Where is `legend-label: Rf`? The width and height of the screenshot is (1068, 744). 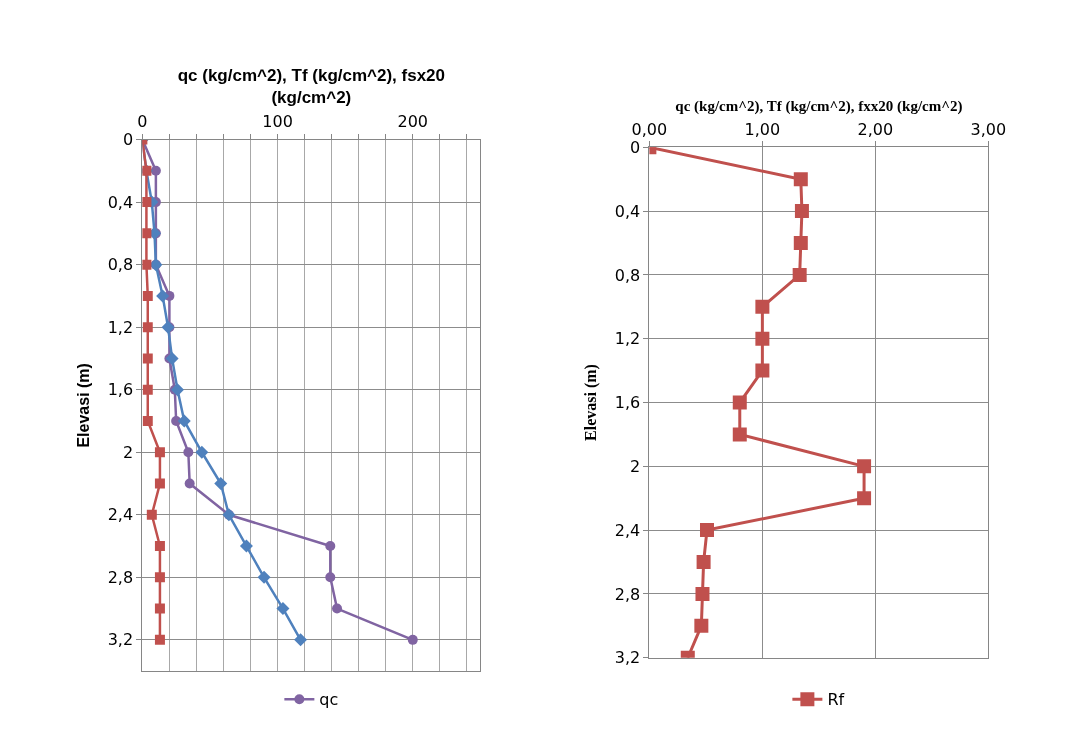
legend-label: Rf is located at coordinates (836, 700).